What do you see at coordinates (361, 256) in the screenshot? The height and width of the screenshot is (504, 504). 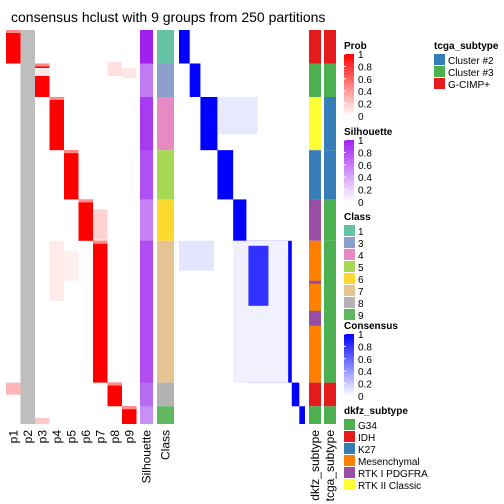 I see `class-legend-label: 4` at bounding box center [361, 256].